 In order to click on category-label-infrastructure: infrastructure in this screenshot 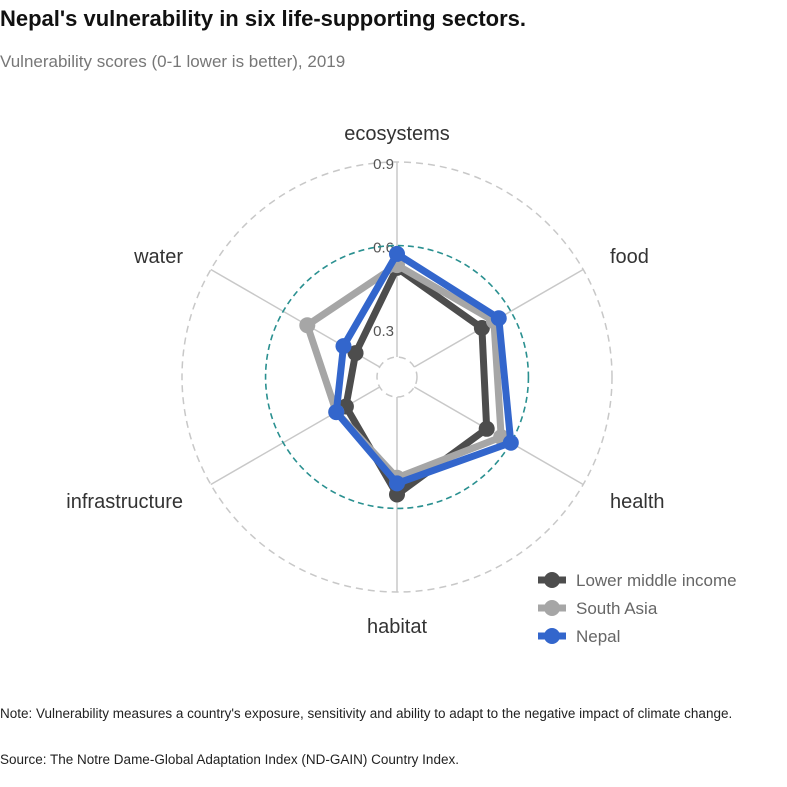, I will do `click(124, 502)`.